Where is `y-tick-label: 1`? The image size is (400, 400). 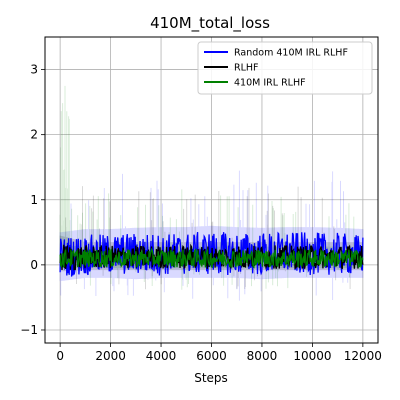 y-tick-label: 1 is located at coordinates (34, 200).